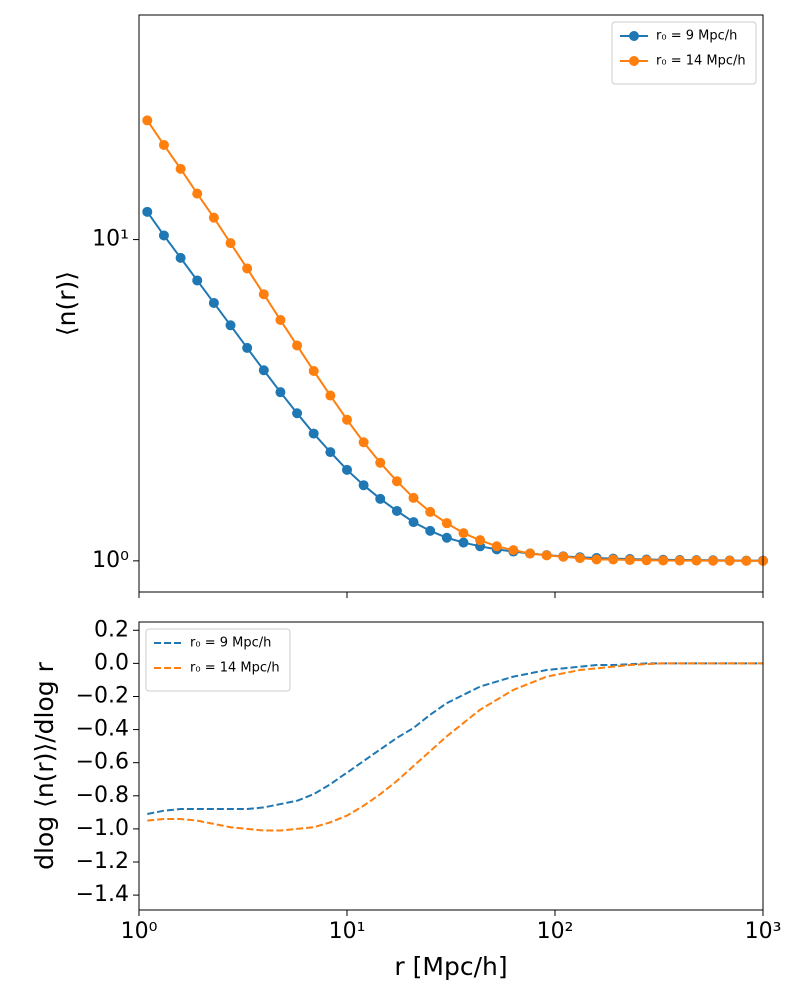 Image resolution: width=800 pixels, height=1000 pixels. I want to click on y-tick-label: −0.8, so click(102, 795).